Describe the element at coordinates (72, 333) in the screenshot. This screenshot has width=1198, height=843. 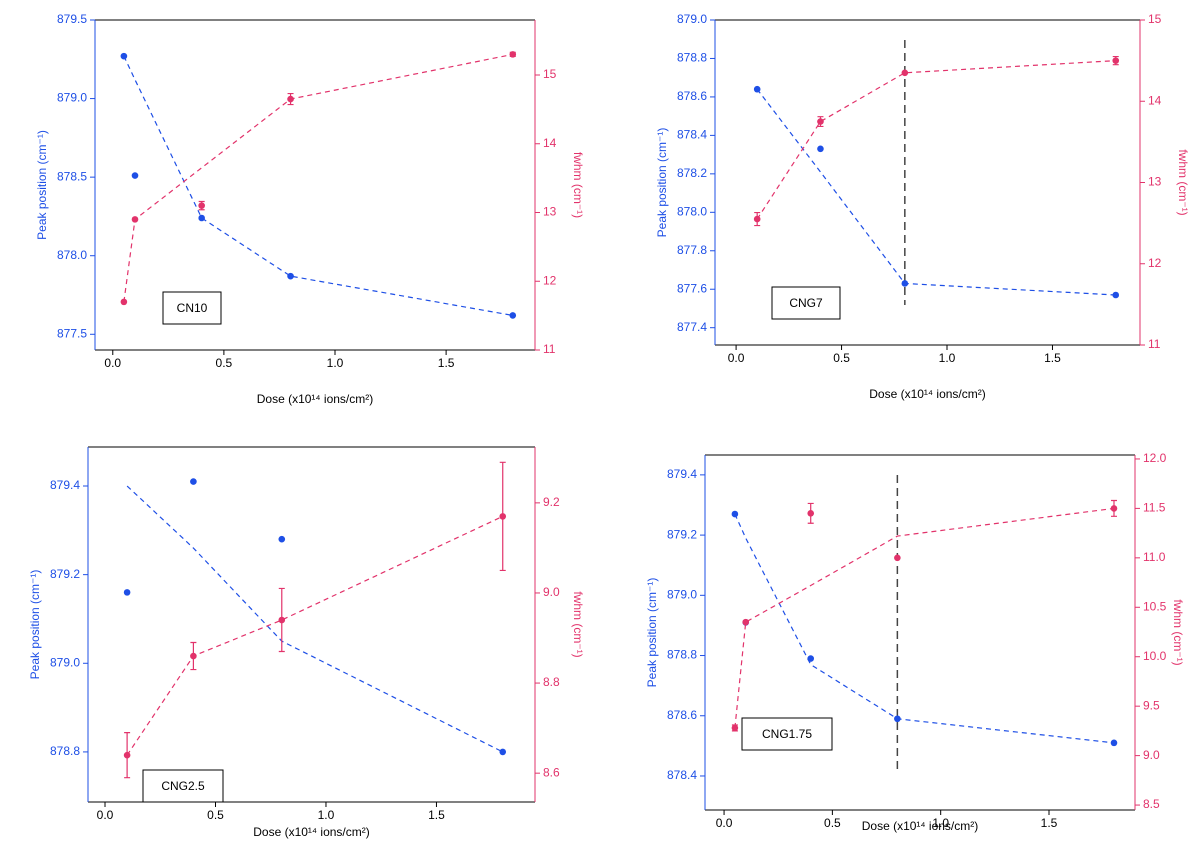
I see `y-tick-label: 877.5` at that location.